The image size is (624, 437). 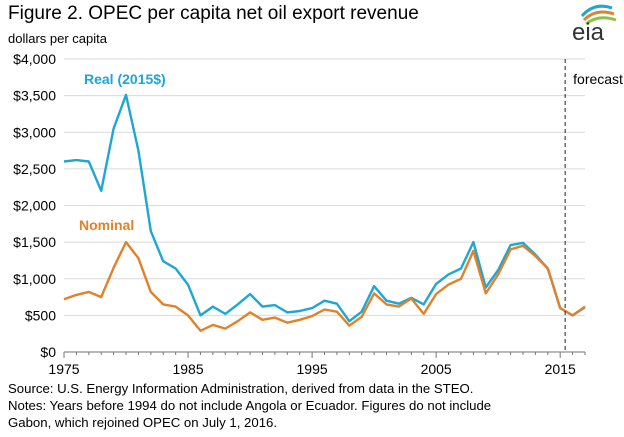 What do you see at coordinates (598, 79) in the screenshot?
I see `forecast-label: forecast` at bounding box center [598, 79].